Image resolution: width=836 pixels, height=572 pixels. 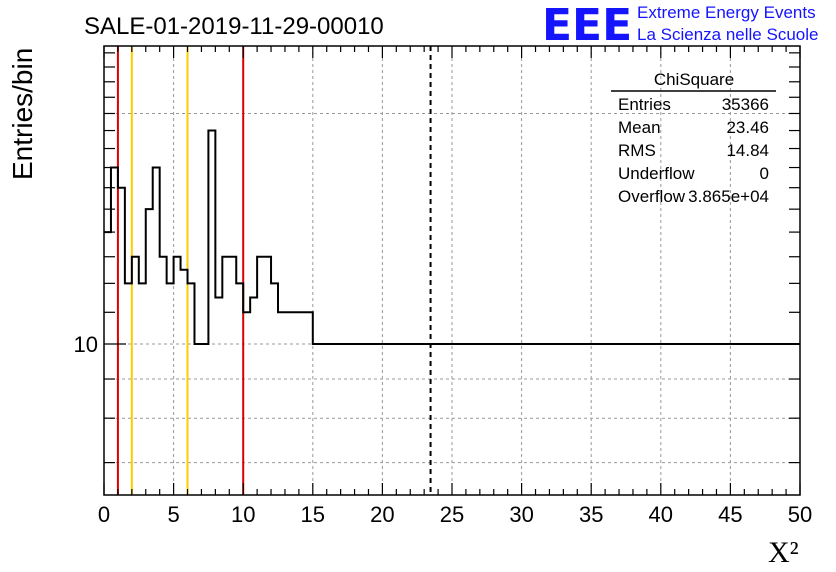 What do you see at coordinates (726, 12) in the screenshot?
I see `logo-line-1: Extreme Energy Events` at bounding box center [726, 12].